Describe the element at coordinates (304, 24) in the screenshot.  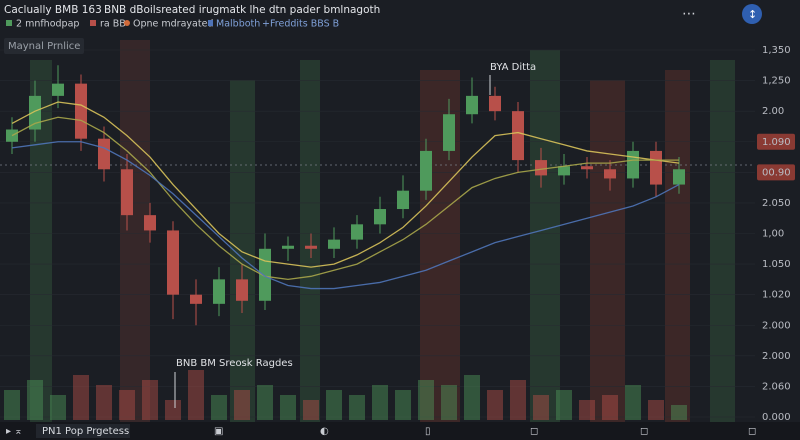
I see `legend-item: Freddits BBS B` at that location.